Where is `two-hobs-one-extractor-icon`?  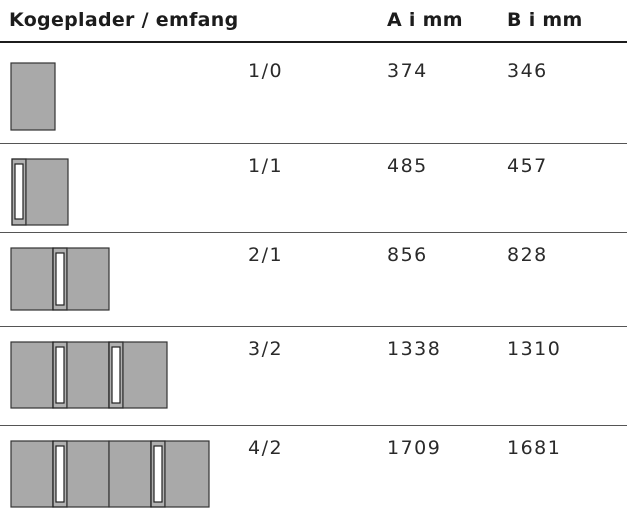
two-hobs-one-extractor-icon is located at coordinates (60, 279).